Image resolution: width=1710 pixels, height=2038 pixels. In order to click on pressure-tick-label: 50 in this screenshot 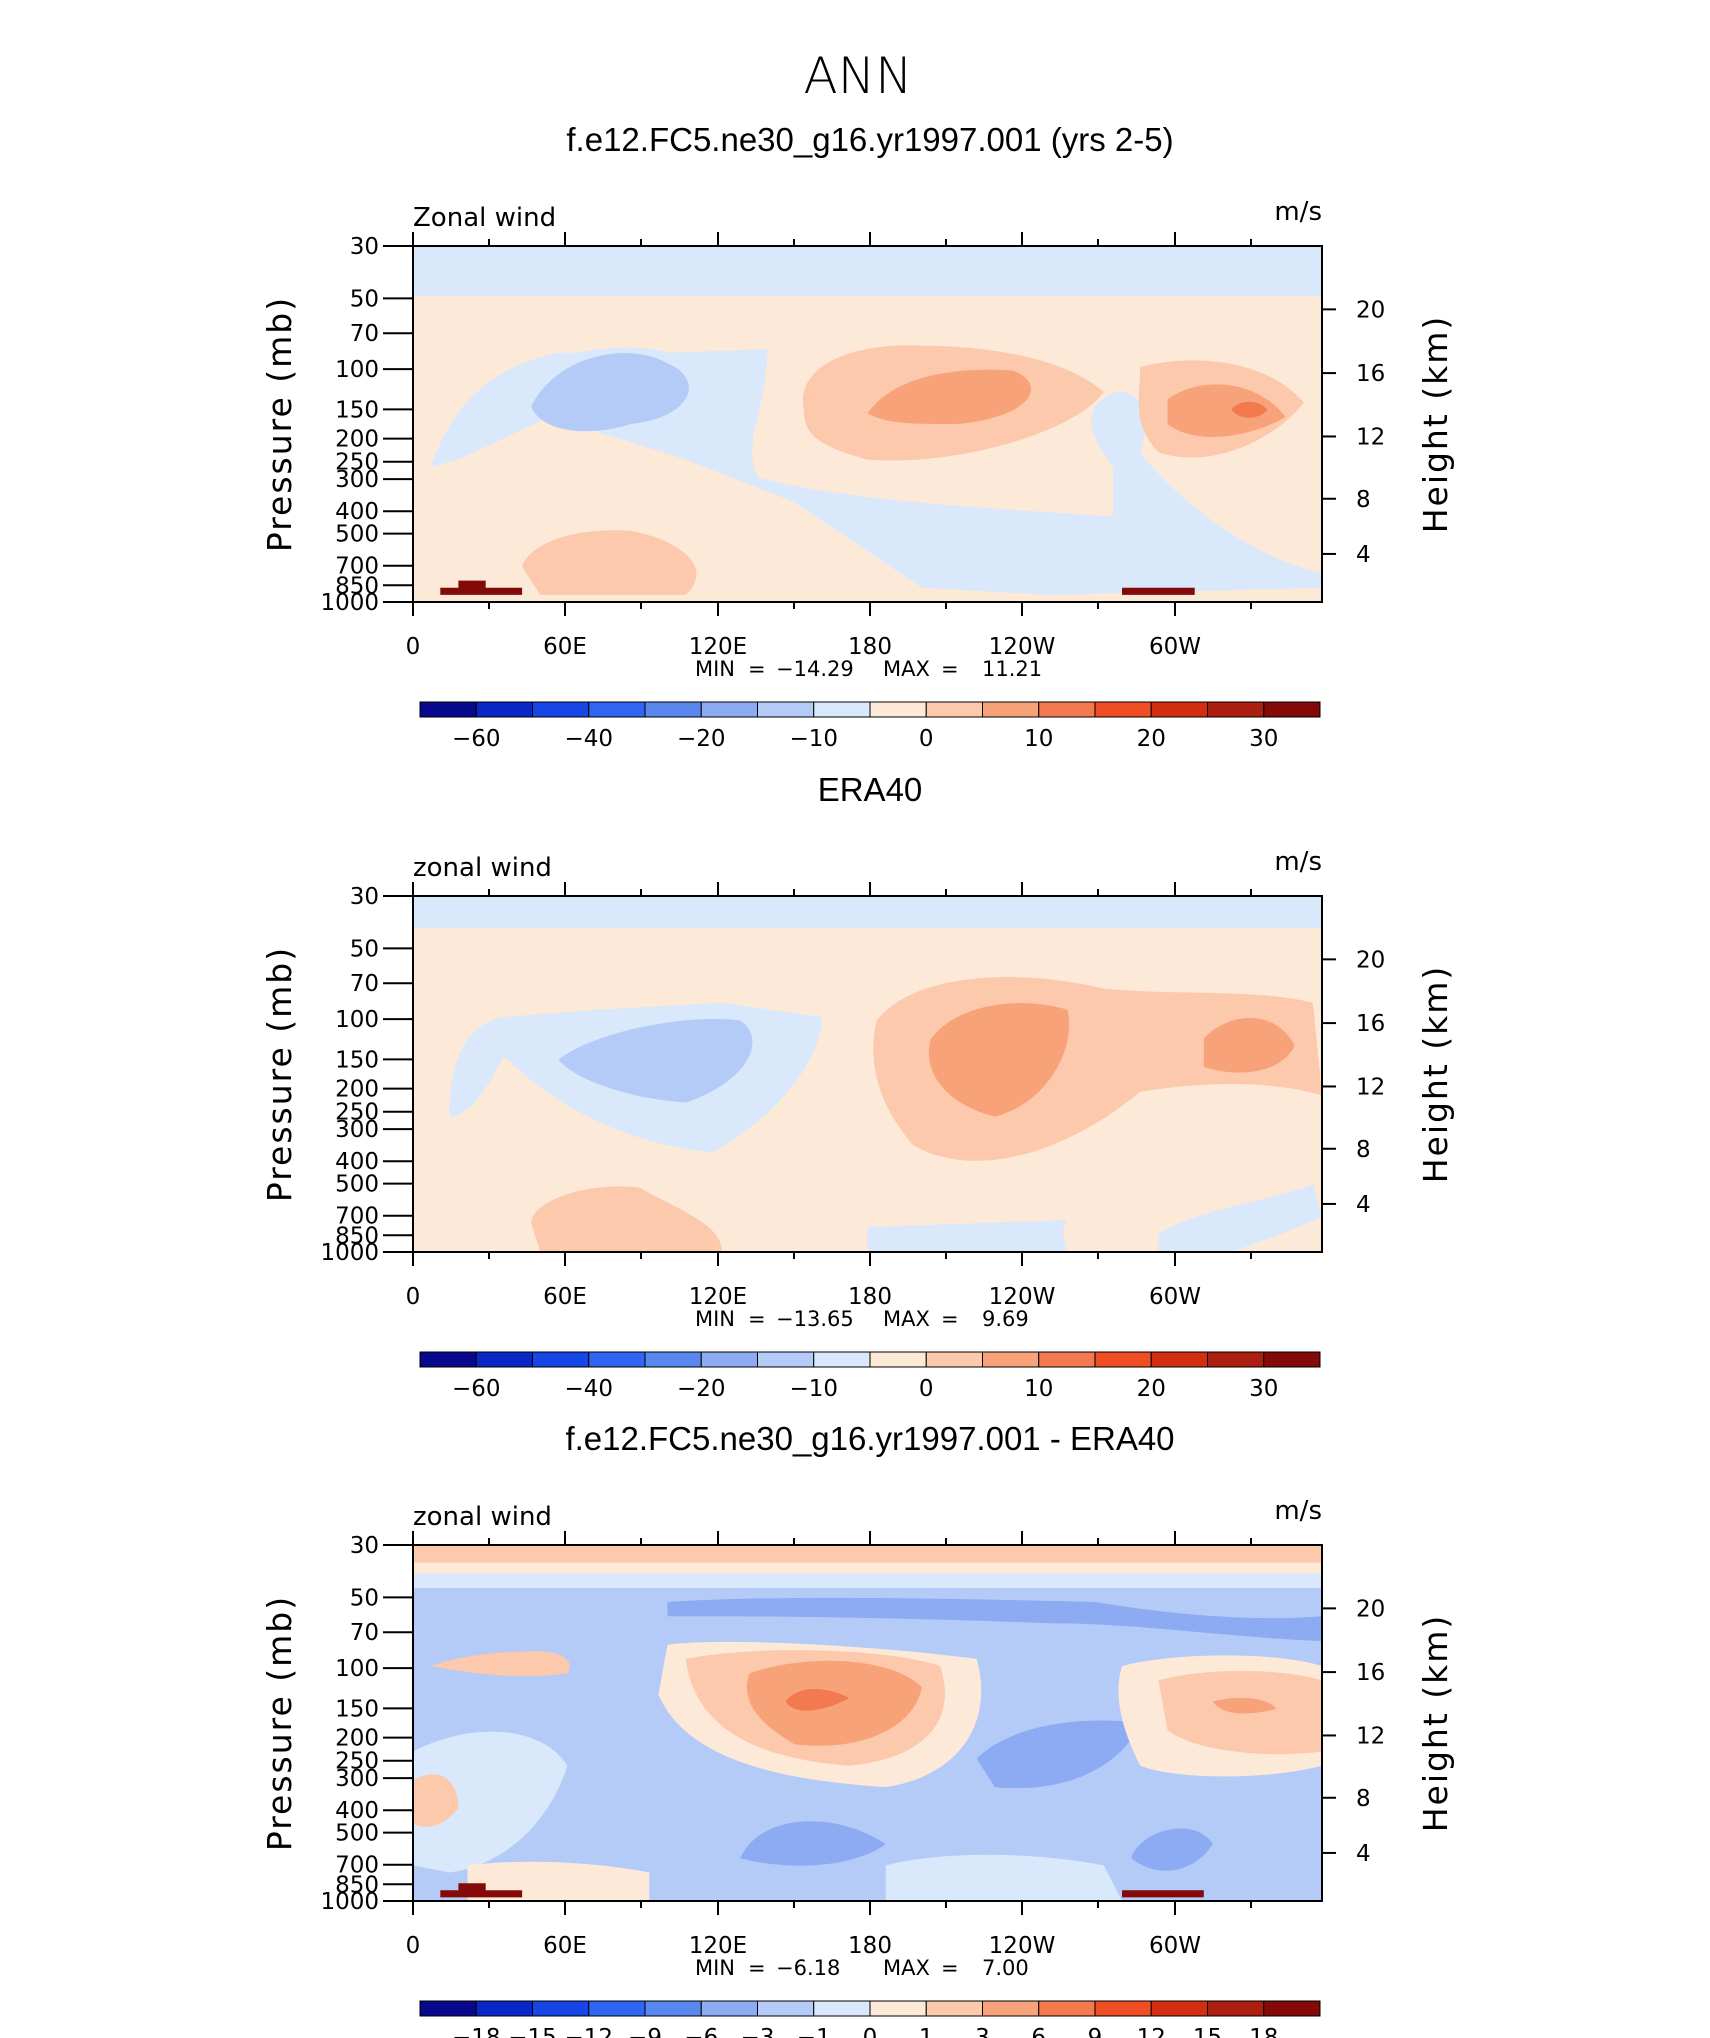, I will do `click(364, 1598)`.